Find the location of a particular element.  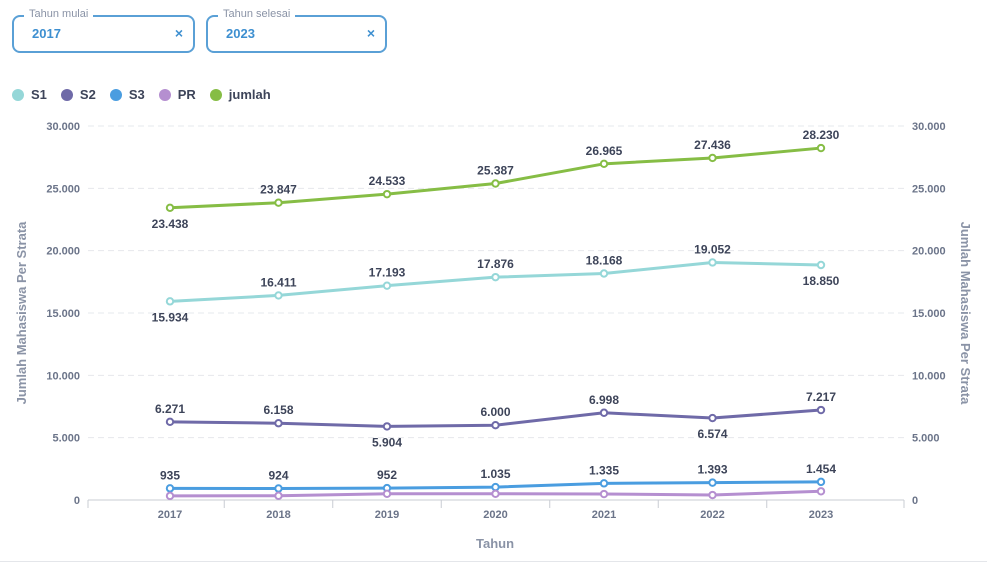

data-label-s1: 19.052 is located at coordinates (712, 249).